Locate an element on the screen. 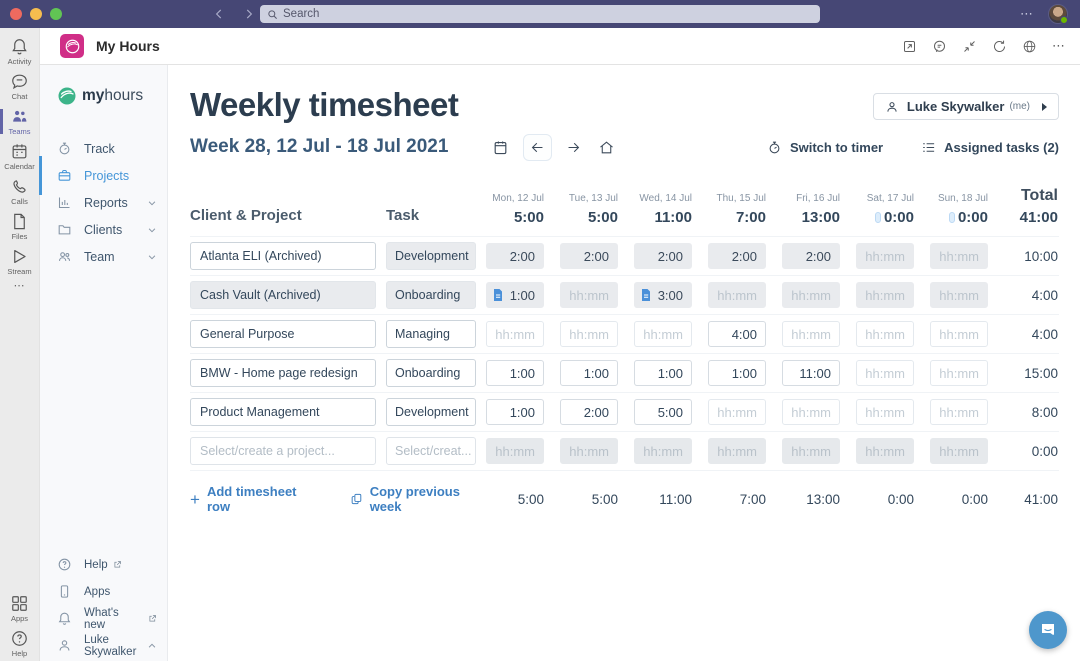 The height and width of the screenshot is (661, 1080). rail-item-chat: Chat is located at coordinates (20, 86).